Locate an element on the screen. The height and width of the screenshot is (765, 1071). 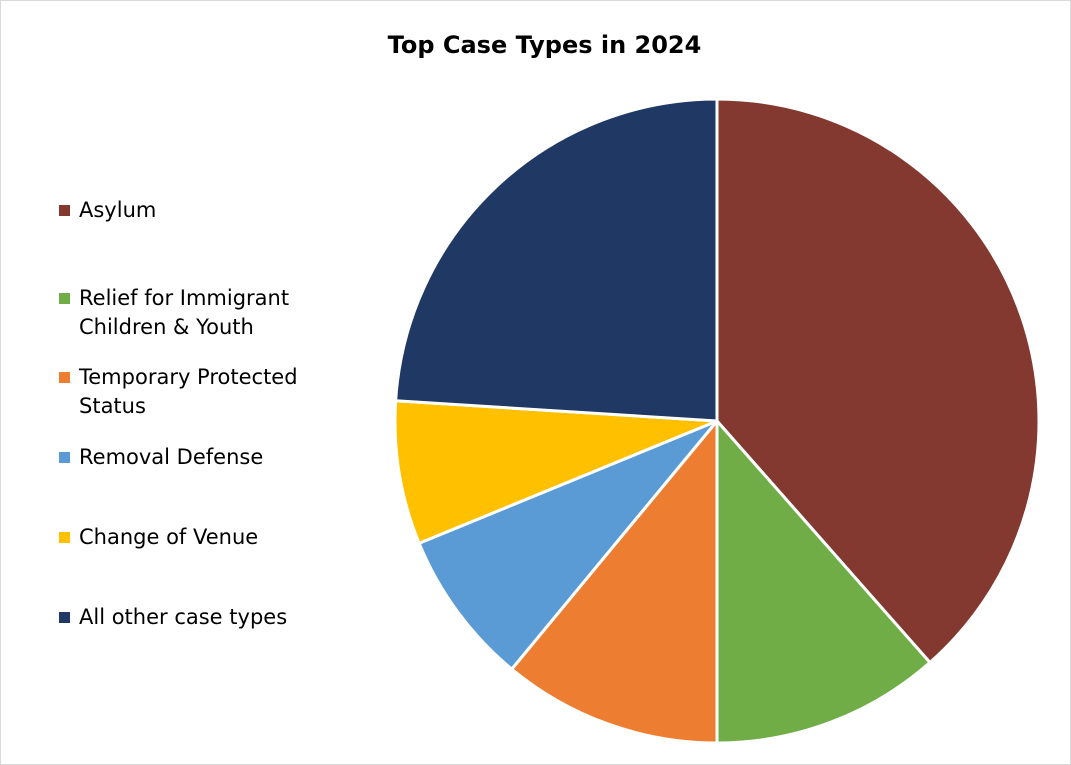
legend-item-removal-defense: Removal Defense is located at coordinates (204, 457).